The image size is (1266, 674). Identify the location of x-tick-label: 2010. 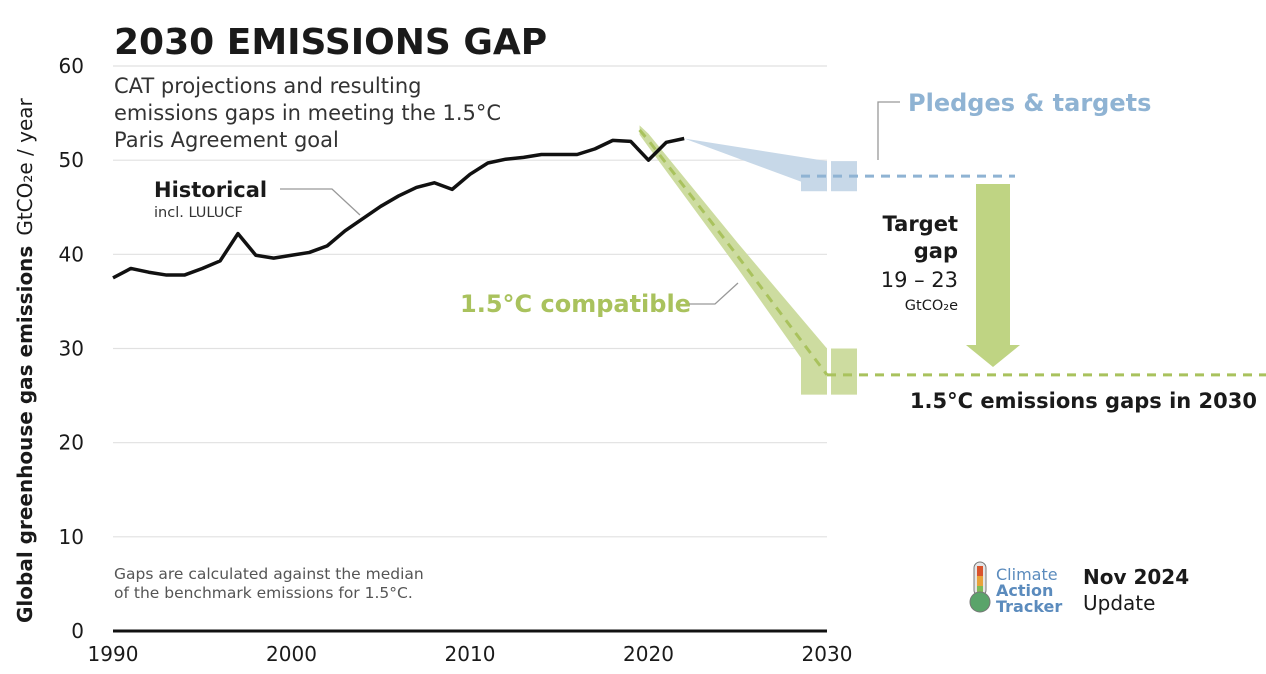
(470, 654).